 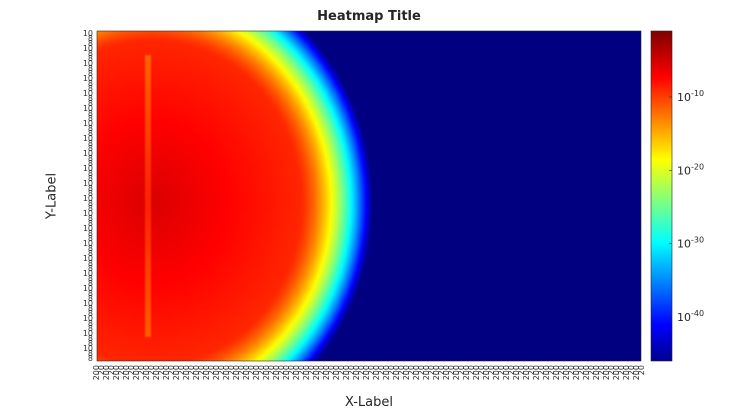 What do you see at coordinates (690, 169) in the screenshot?
I see `colorbar-tick-label-1: 10-20` at bounding box center [690, 169].